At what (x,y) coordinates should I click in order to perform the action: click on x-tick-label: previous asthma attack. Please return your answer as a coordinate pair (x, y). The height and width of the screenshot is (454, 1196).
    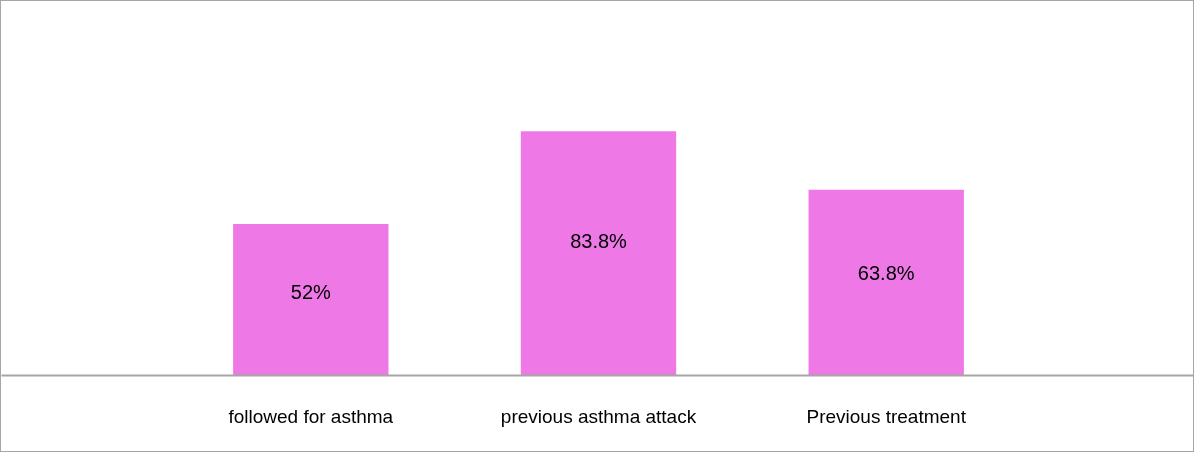
    Looking at the image, I should click on (598, 416).